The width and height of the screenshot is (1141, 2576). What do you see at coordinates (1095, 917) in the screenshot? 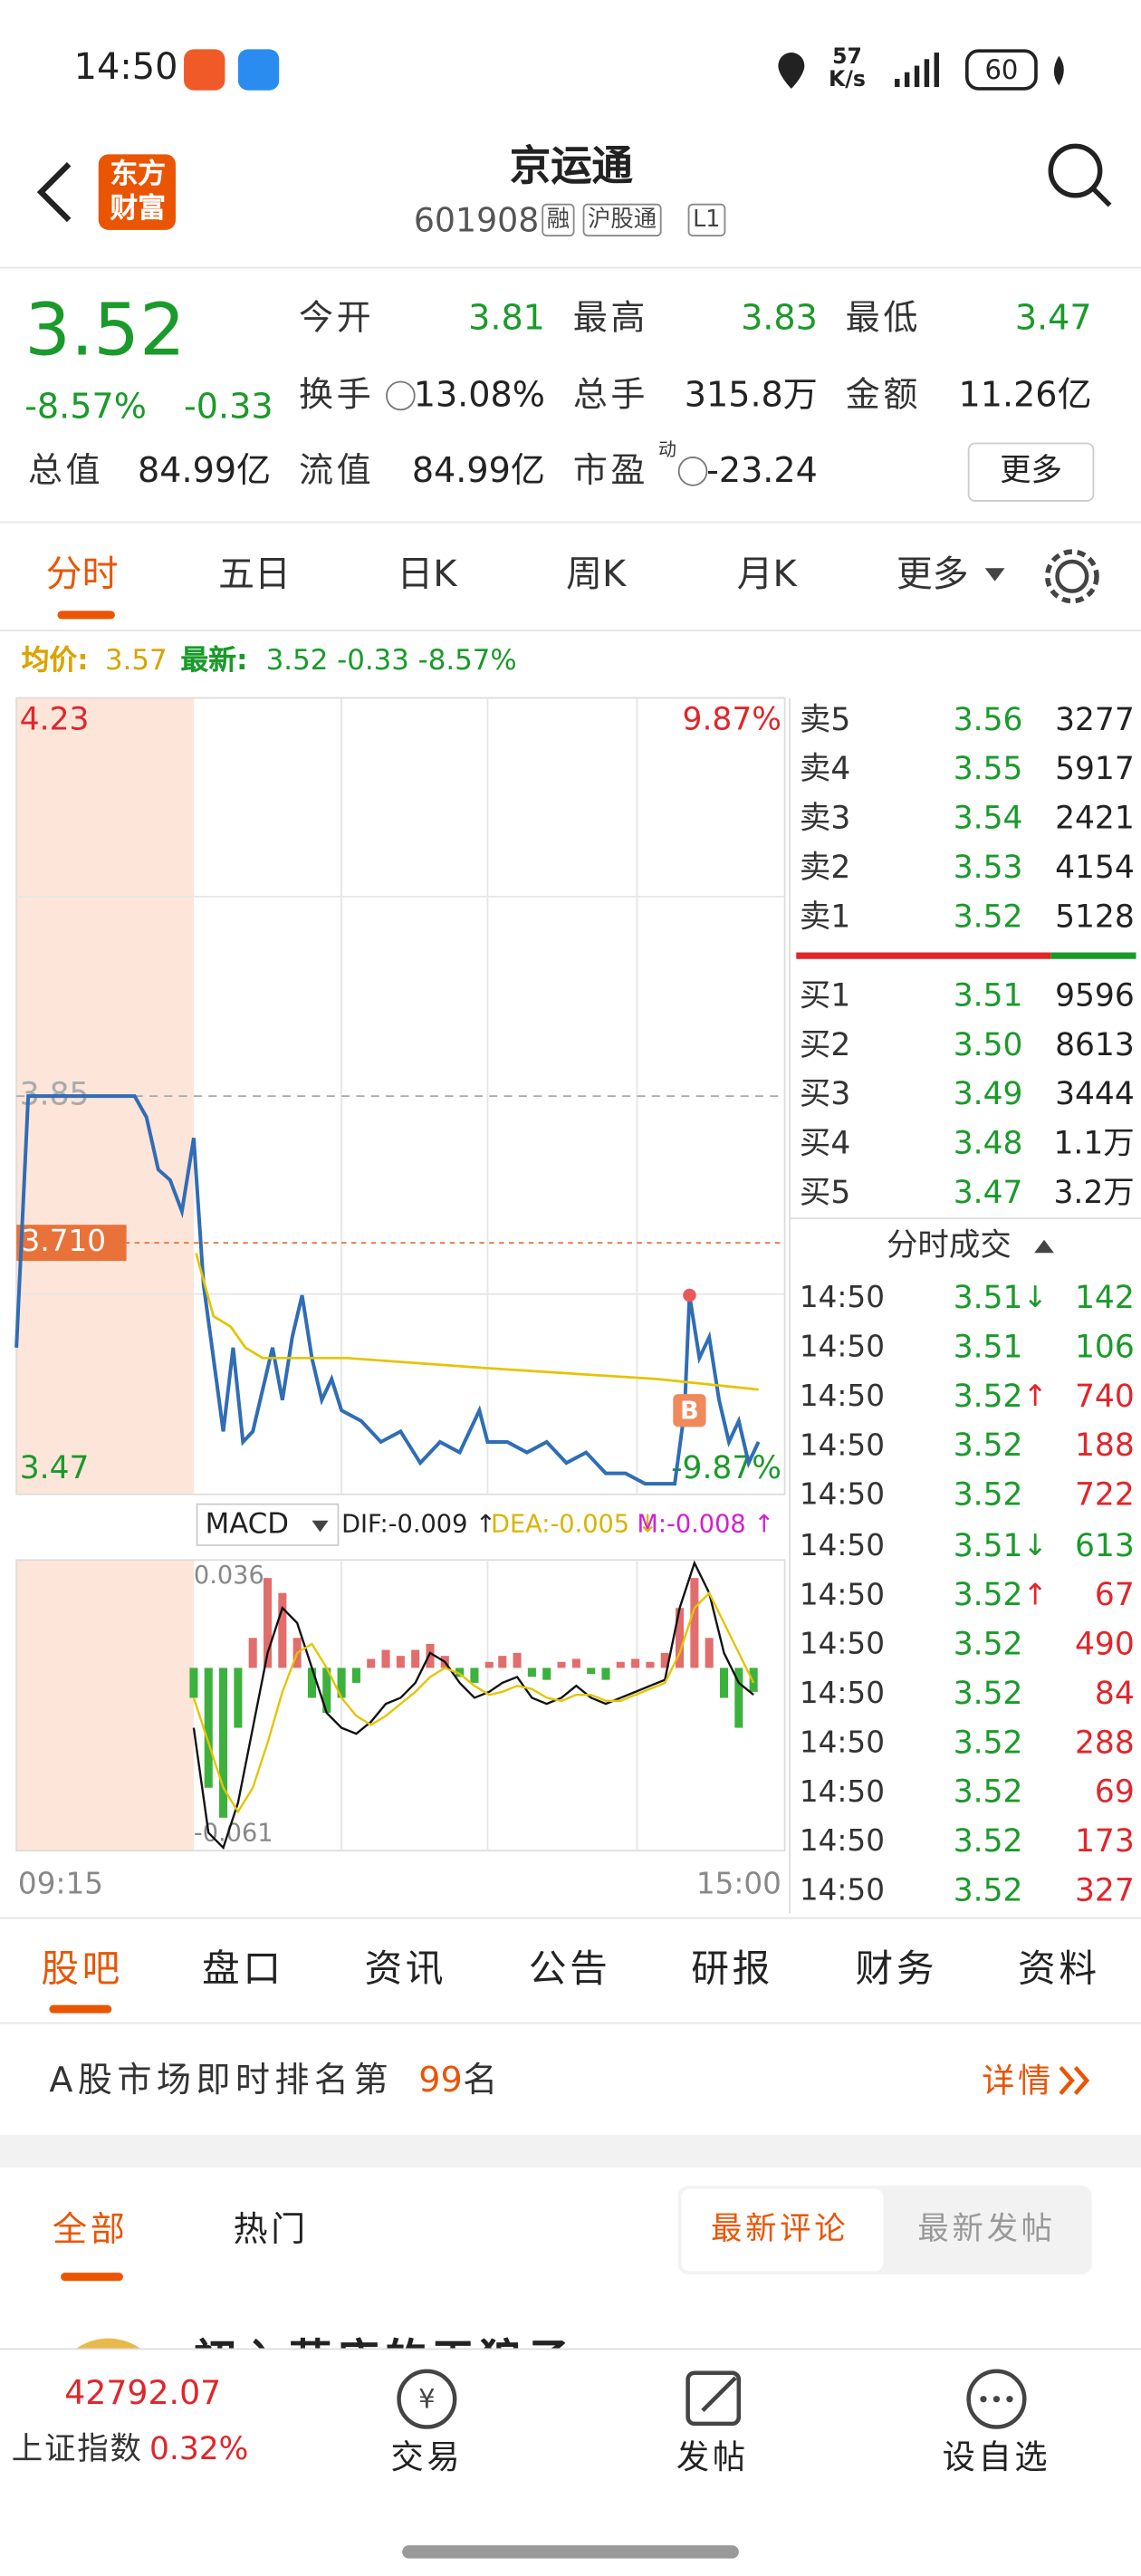
I see `book-volume: 5128` at bounding box center [1095, 917].